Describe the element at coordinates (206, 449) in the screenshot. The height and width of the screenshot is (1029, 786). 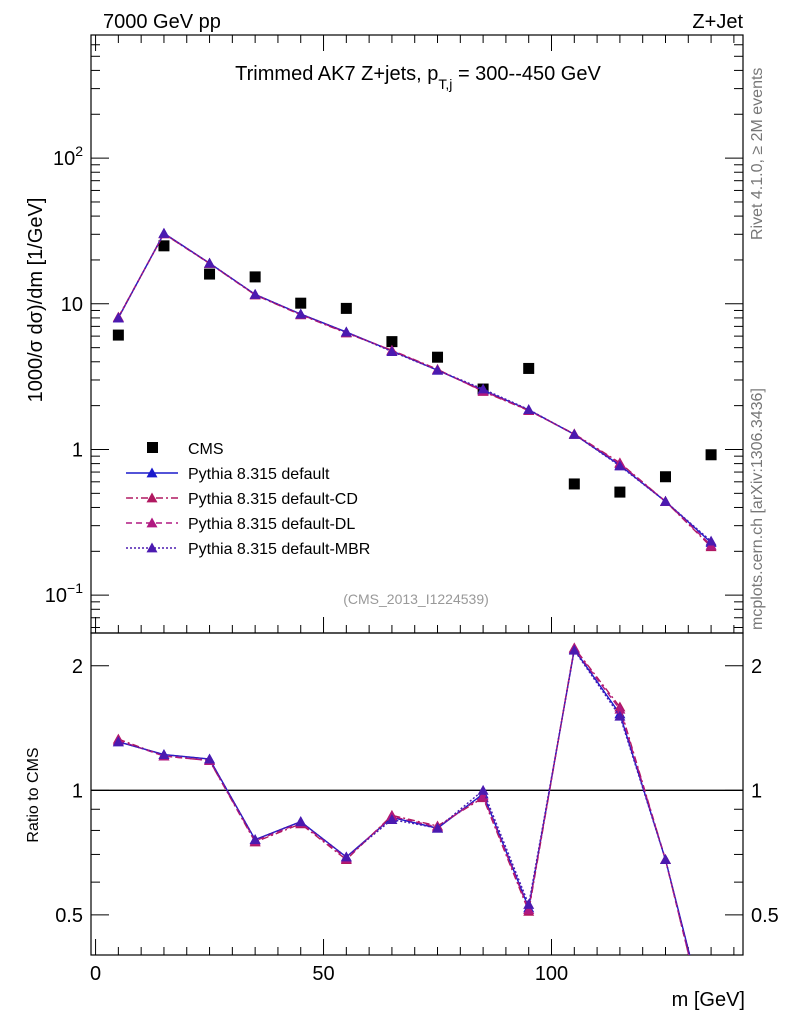
I see `legend-label: CMS` at that location.